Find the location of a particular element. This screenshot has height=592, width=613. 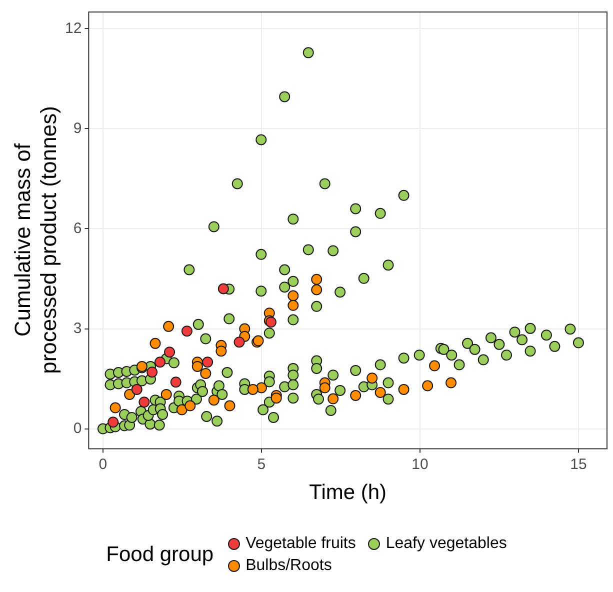

x-axis-title: Time (h) is located at coordinates (348, 492).